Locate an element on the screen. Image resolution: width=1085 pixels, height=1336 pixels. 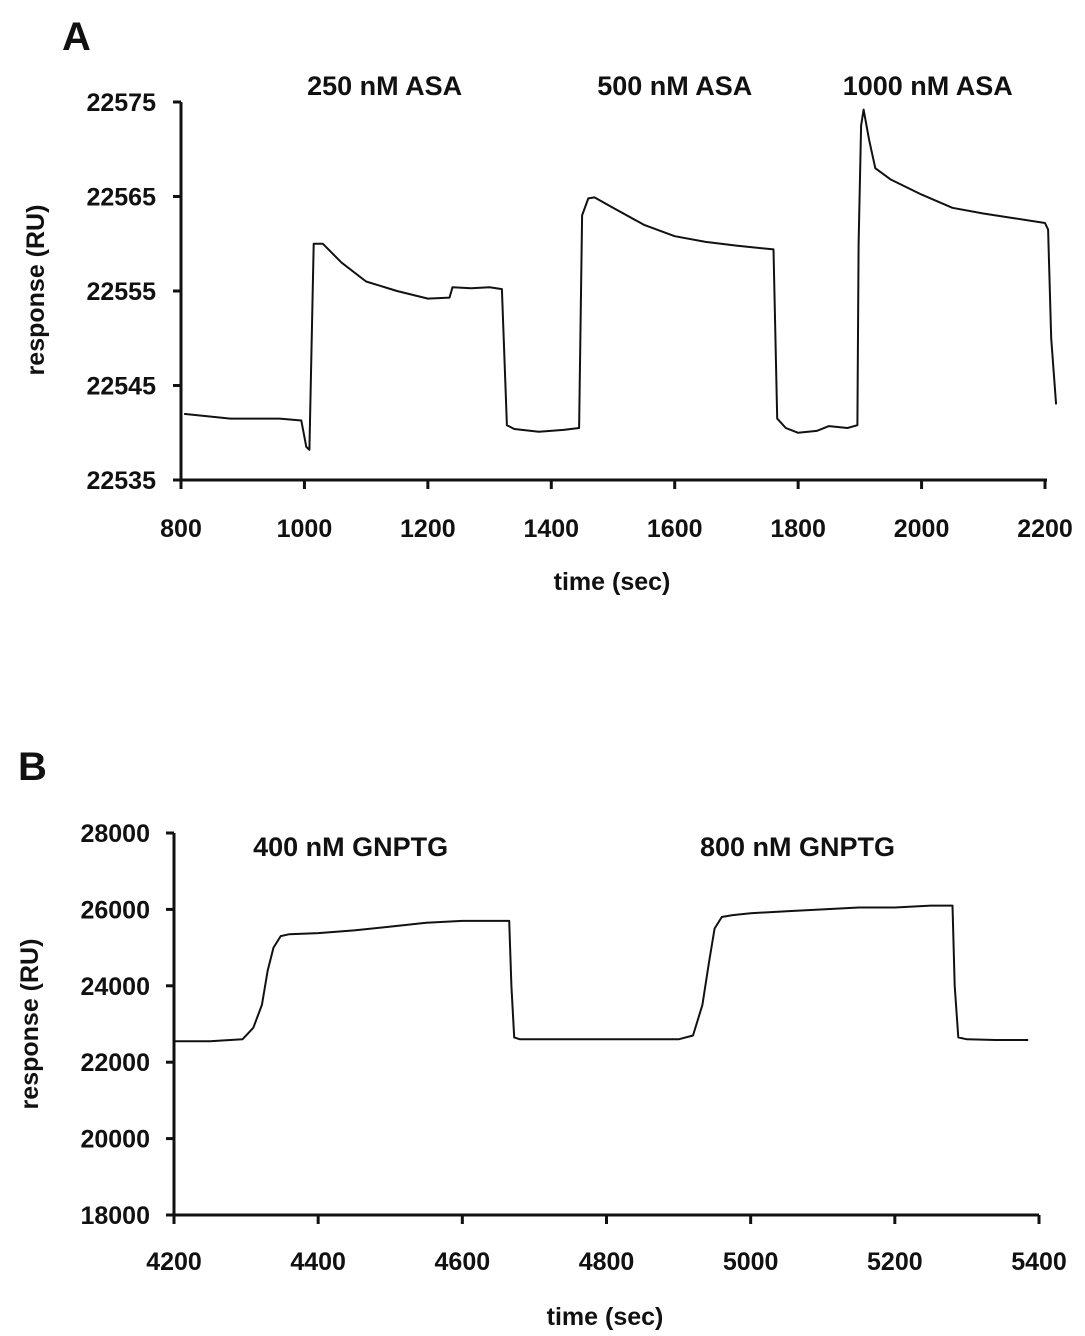
y-tick-label-a: 22545 is located at coordinates (121, 387).